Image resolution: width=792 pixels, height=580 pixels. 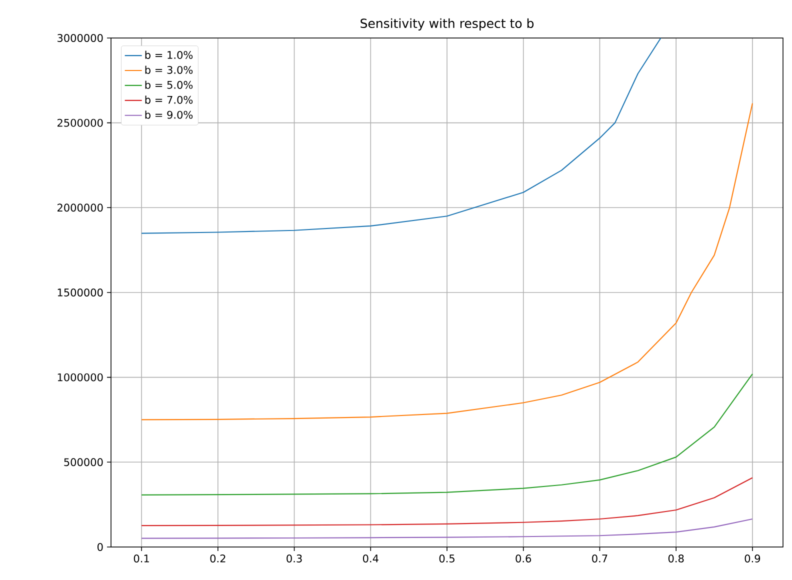 I want to click on x-tick-label: 0.9, so click(x=752, y=558).